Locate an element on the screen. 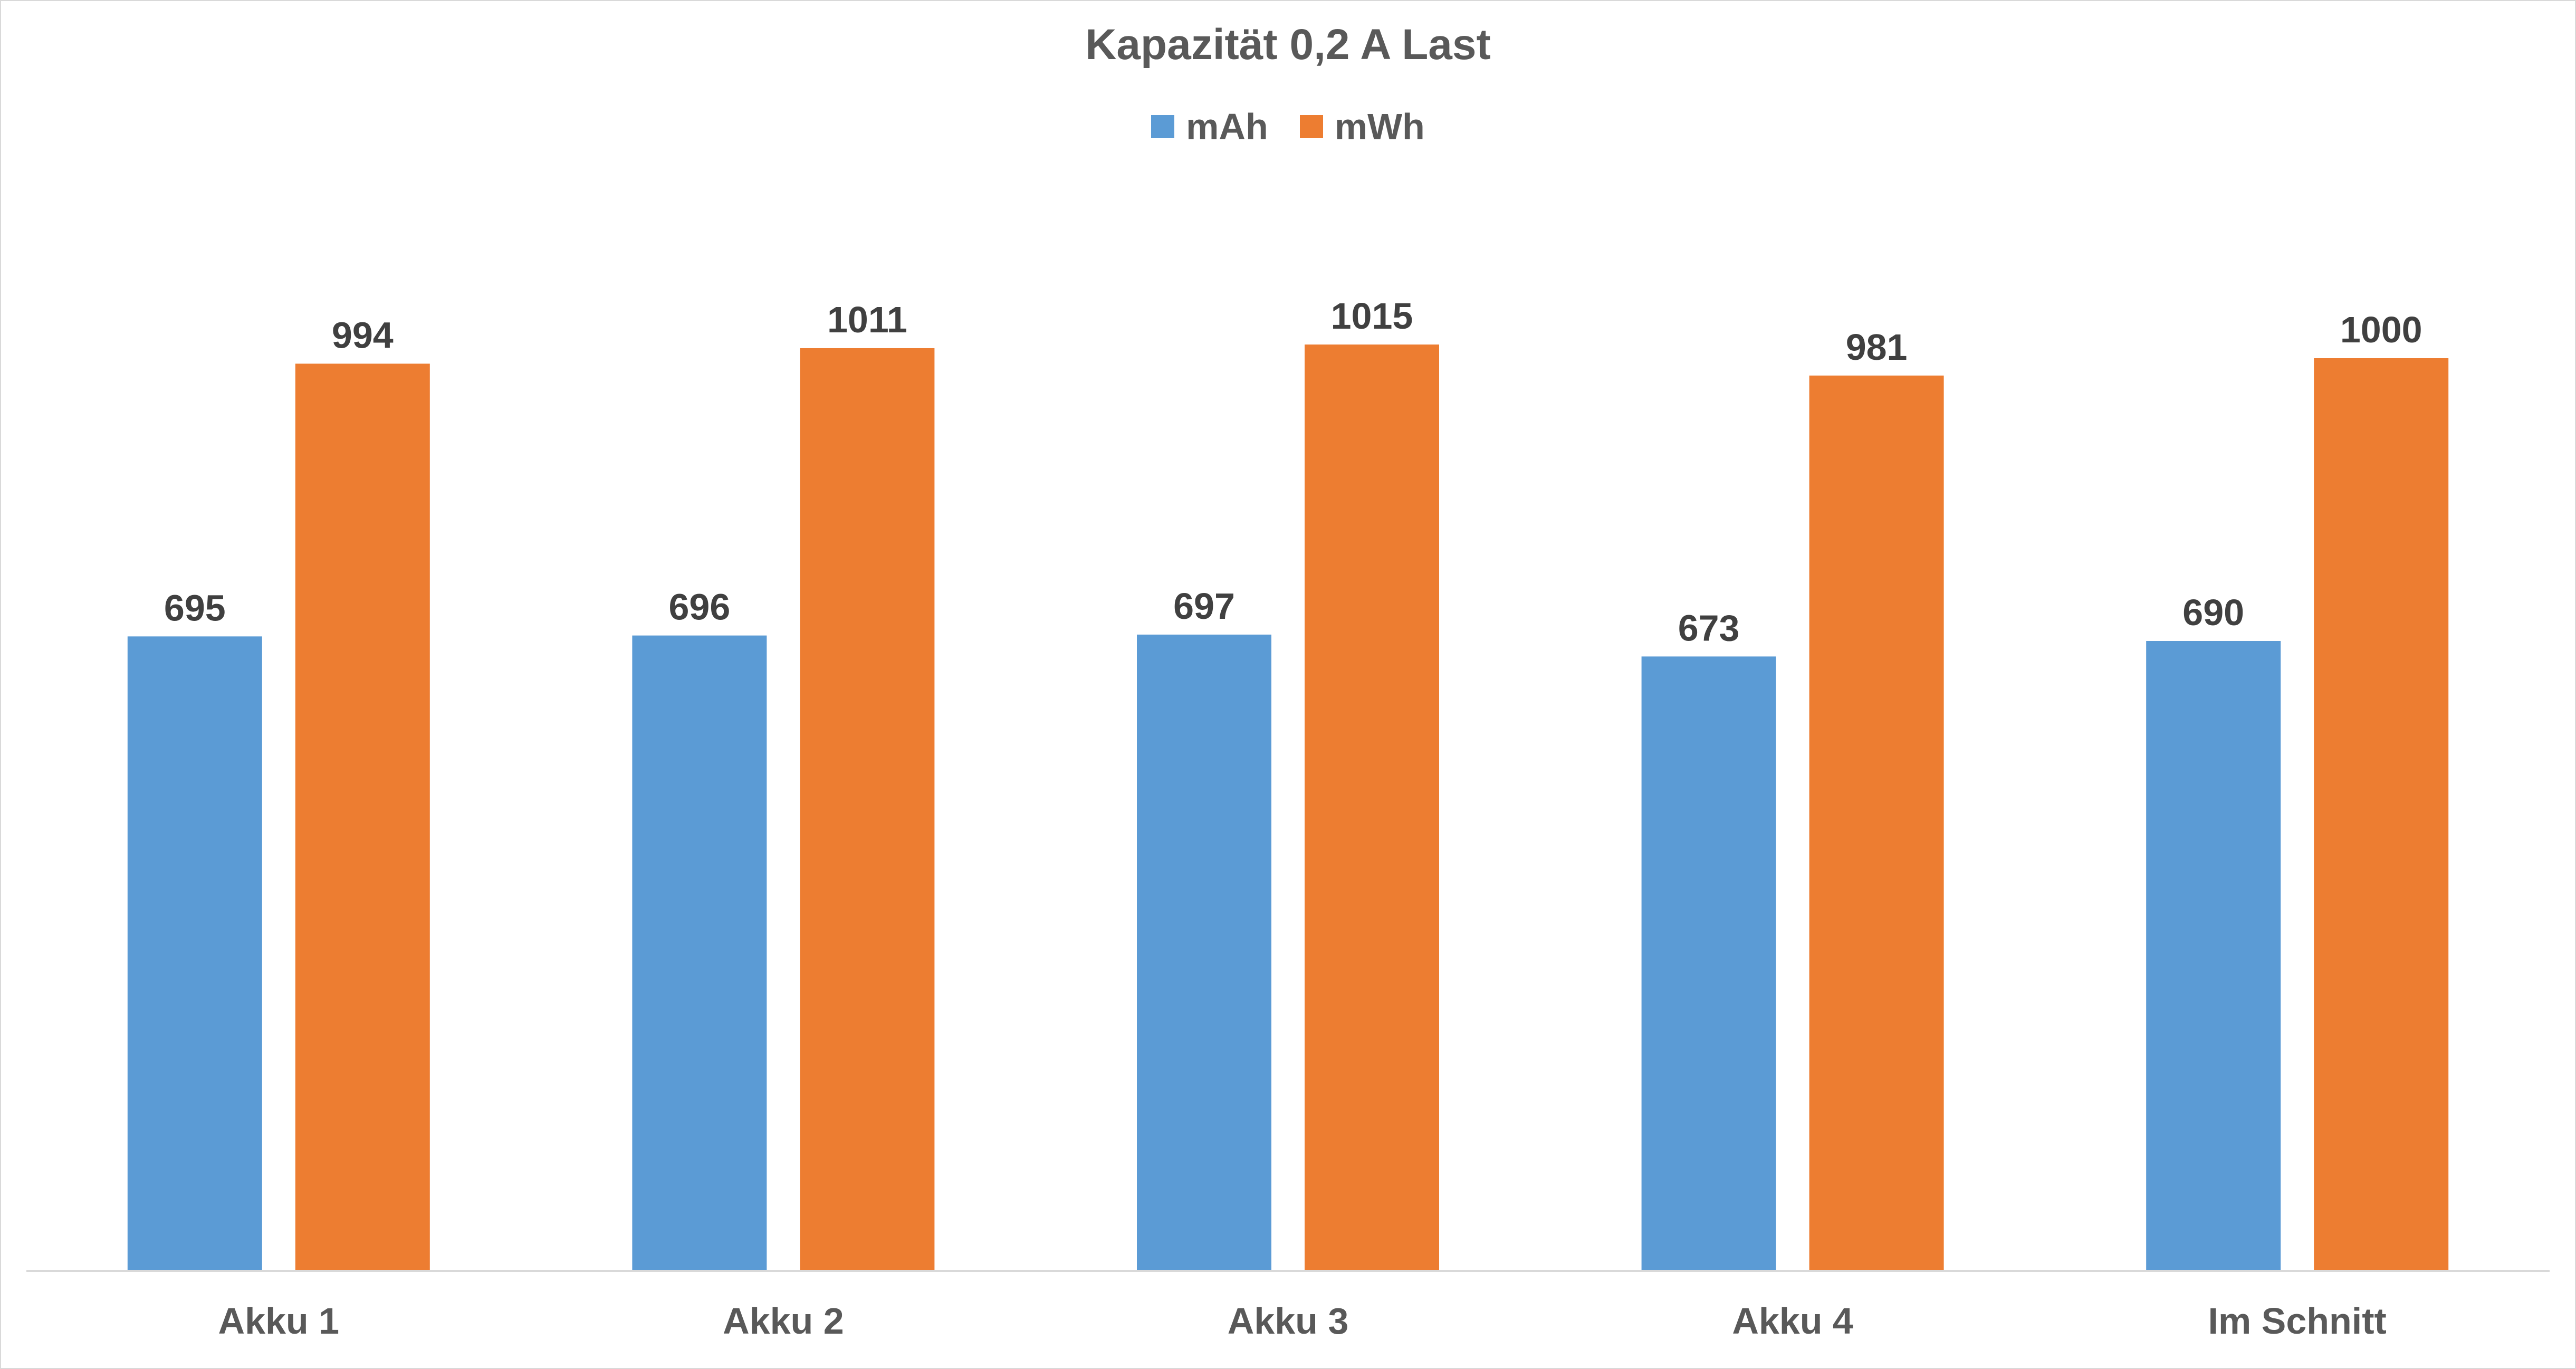 This screenshot has height=1369, width=2576. category-label-im-schnitt: Im Schnitt is located at coordinates (2297, 1321).